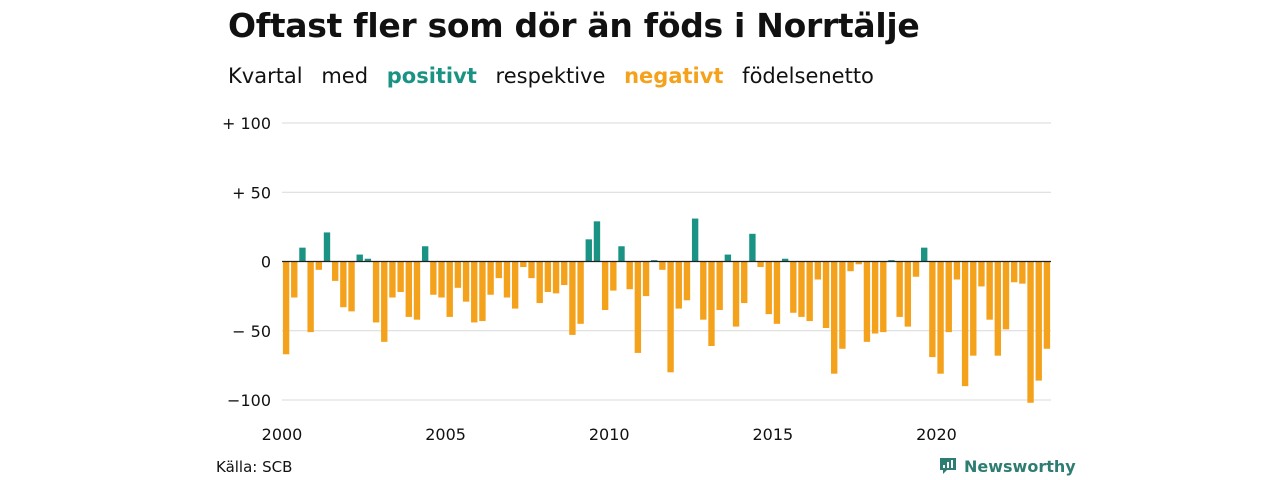 Image resolution: width=1280 pixels, height=480 pixels. I want to click on brand: Newsworthy, so click(1007, 466).